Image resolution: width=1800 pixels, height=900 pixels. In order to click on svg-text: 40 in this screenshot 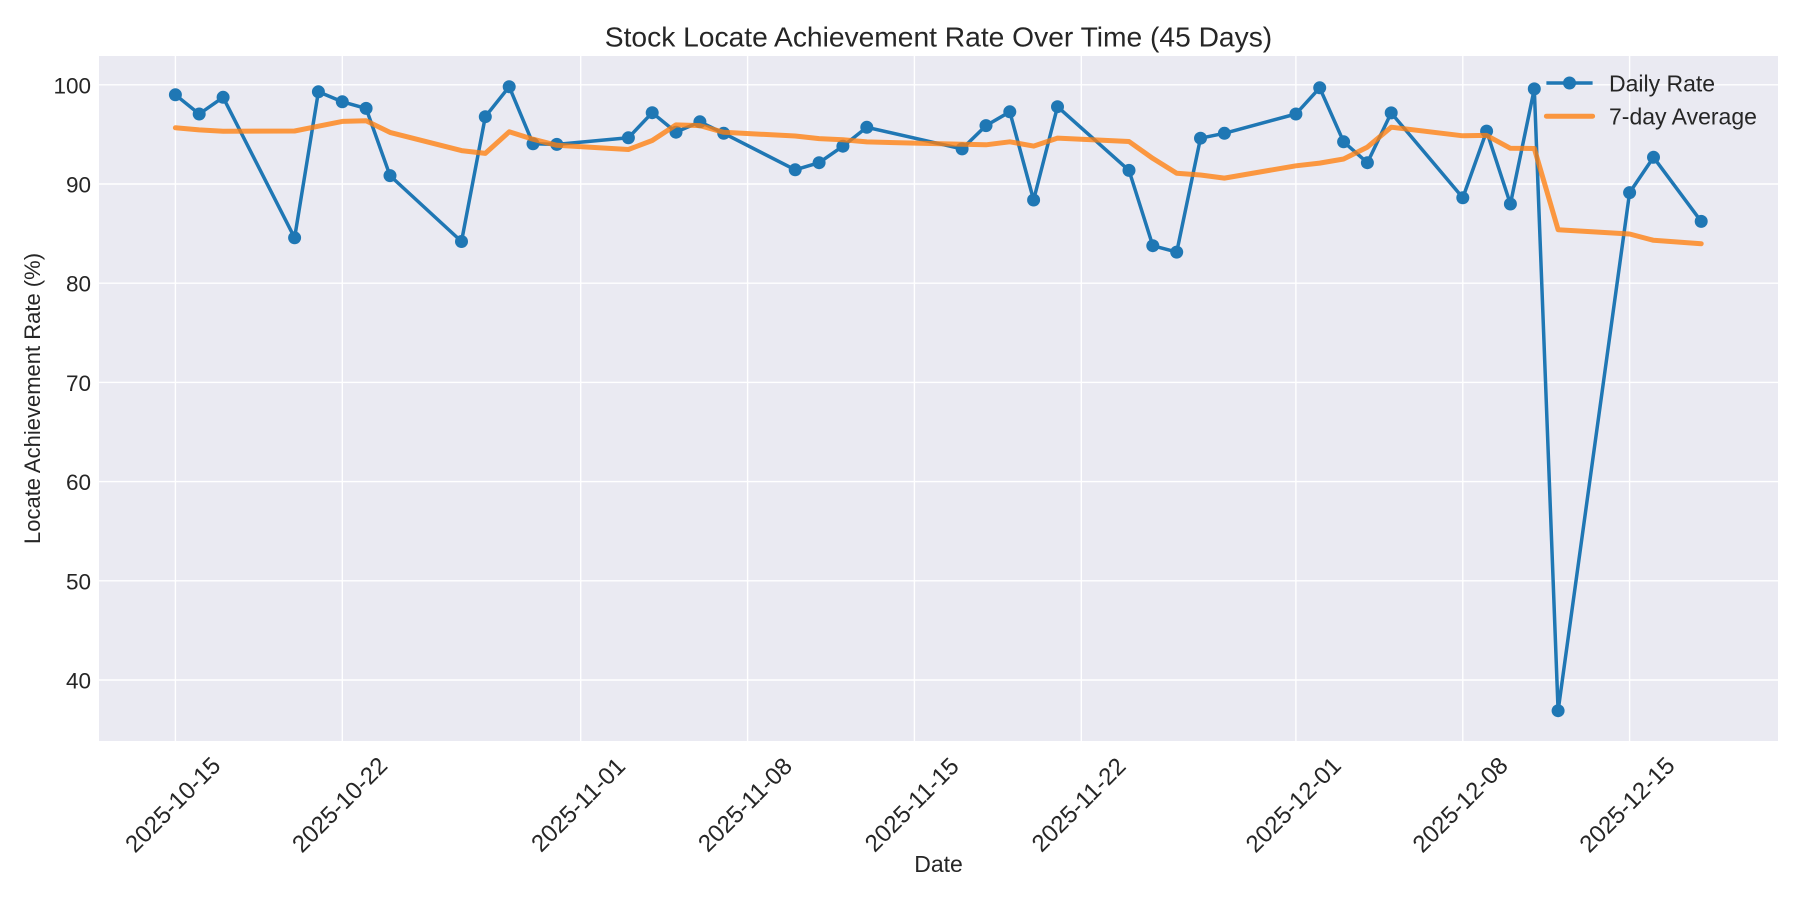, I will do `click(78, 681)`.